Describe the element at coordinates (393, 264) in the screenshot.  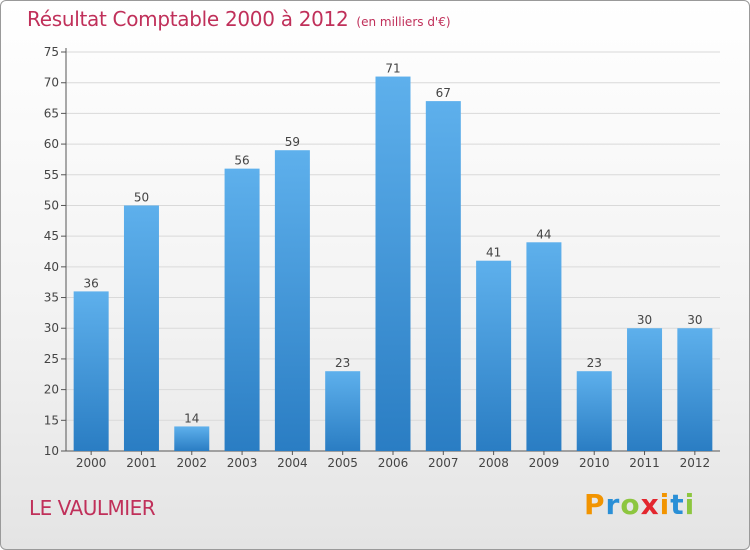
I see `bar-2006` at that location.